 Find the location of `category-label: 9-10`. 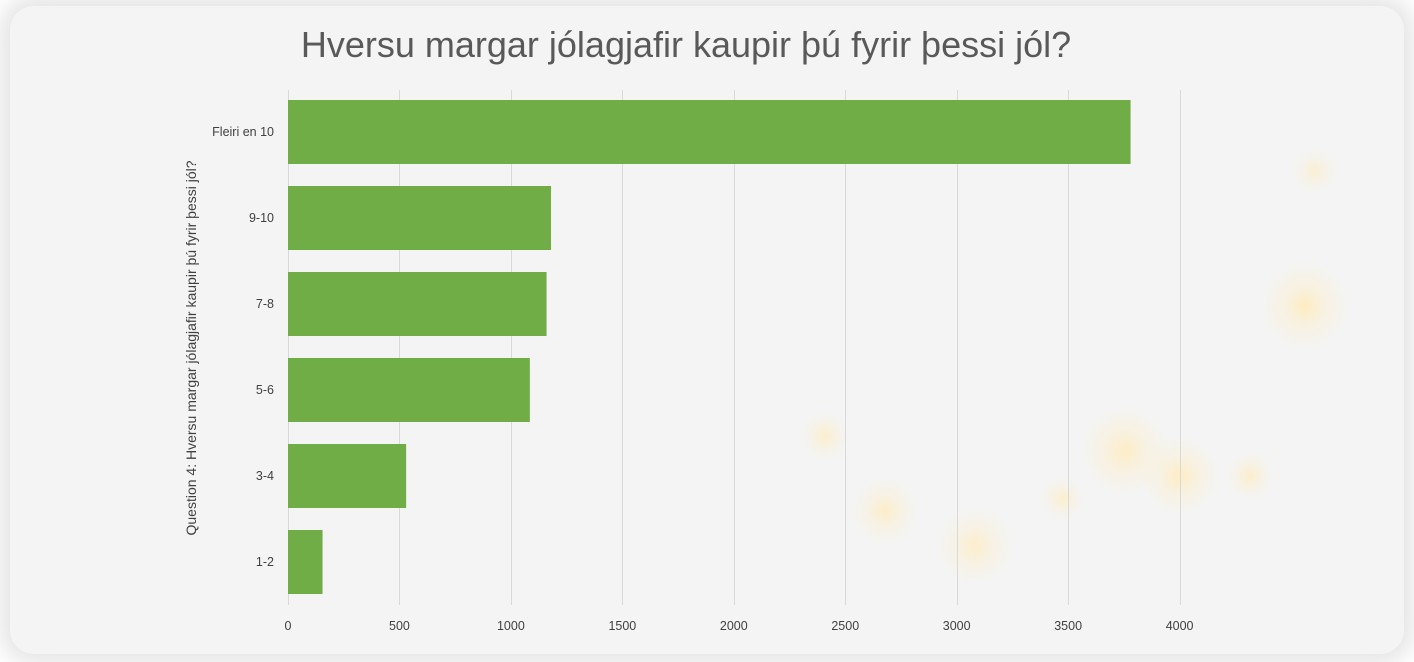

category-label: 9-10 is located at coordinates (261, 218).